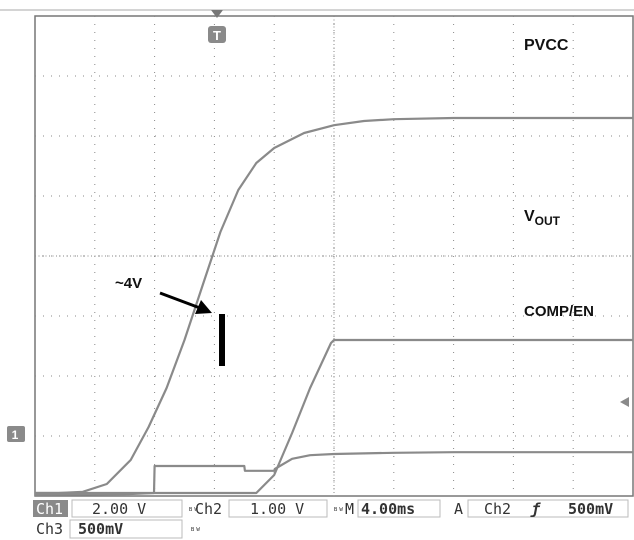  I want to click on channel-ground-marker: 1, so click(16, 434).